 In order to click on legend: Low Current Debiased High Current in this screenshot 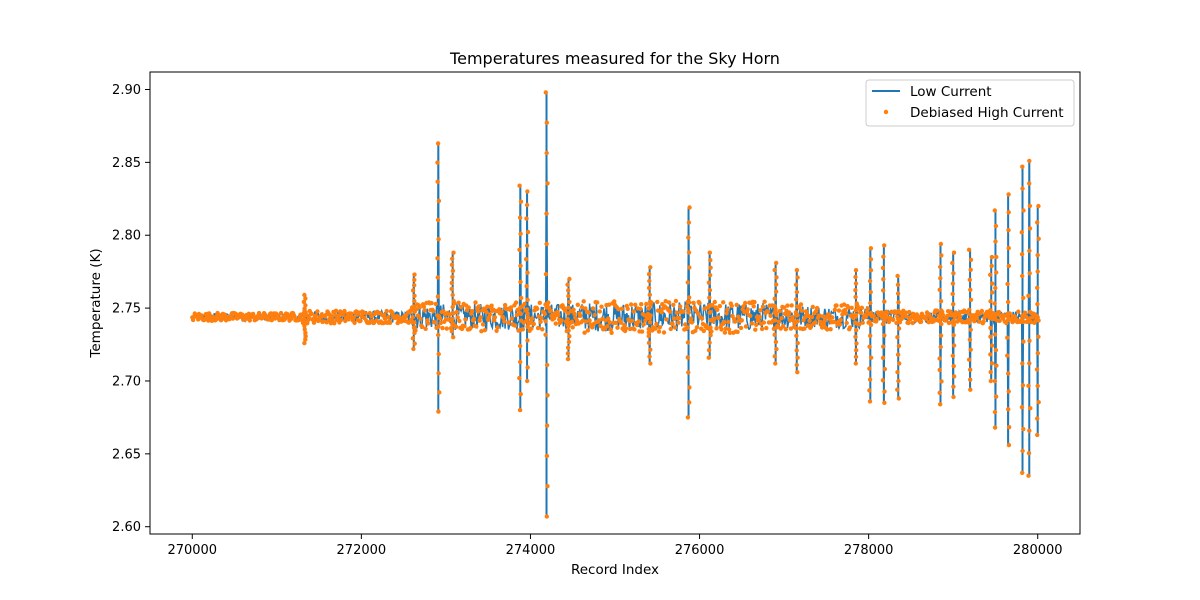, I will do `click(970, 103)`.